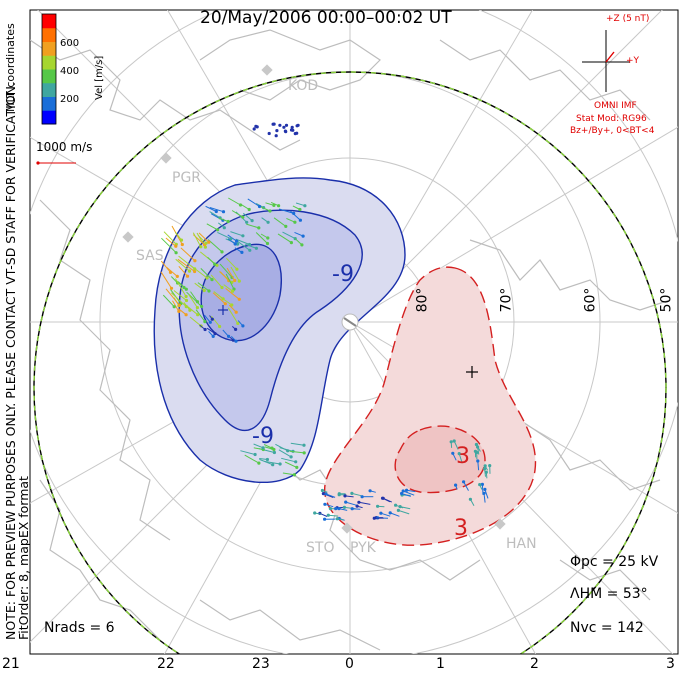 This screenshot has height=674, width=680. What do you see at coordinates (23, 558) in the screenshot?
I see `fit-order-note: FitOrder: 8, mapEX format` at bounding box center [23, 558].